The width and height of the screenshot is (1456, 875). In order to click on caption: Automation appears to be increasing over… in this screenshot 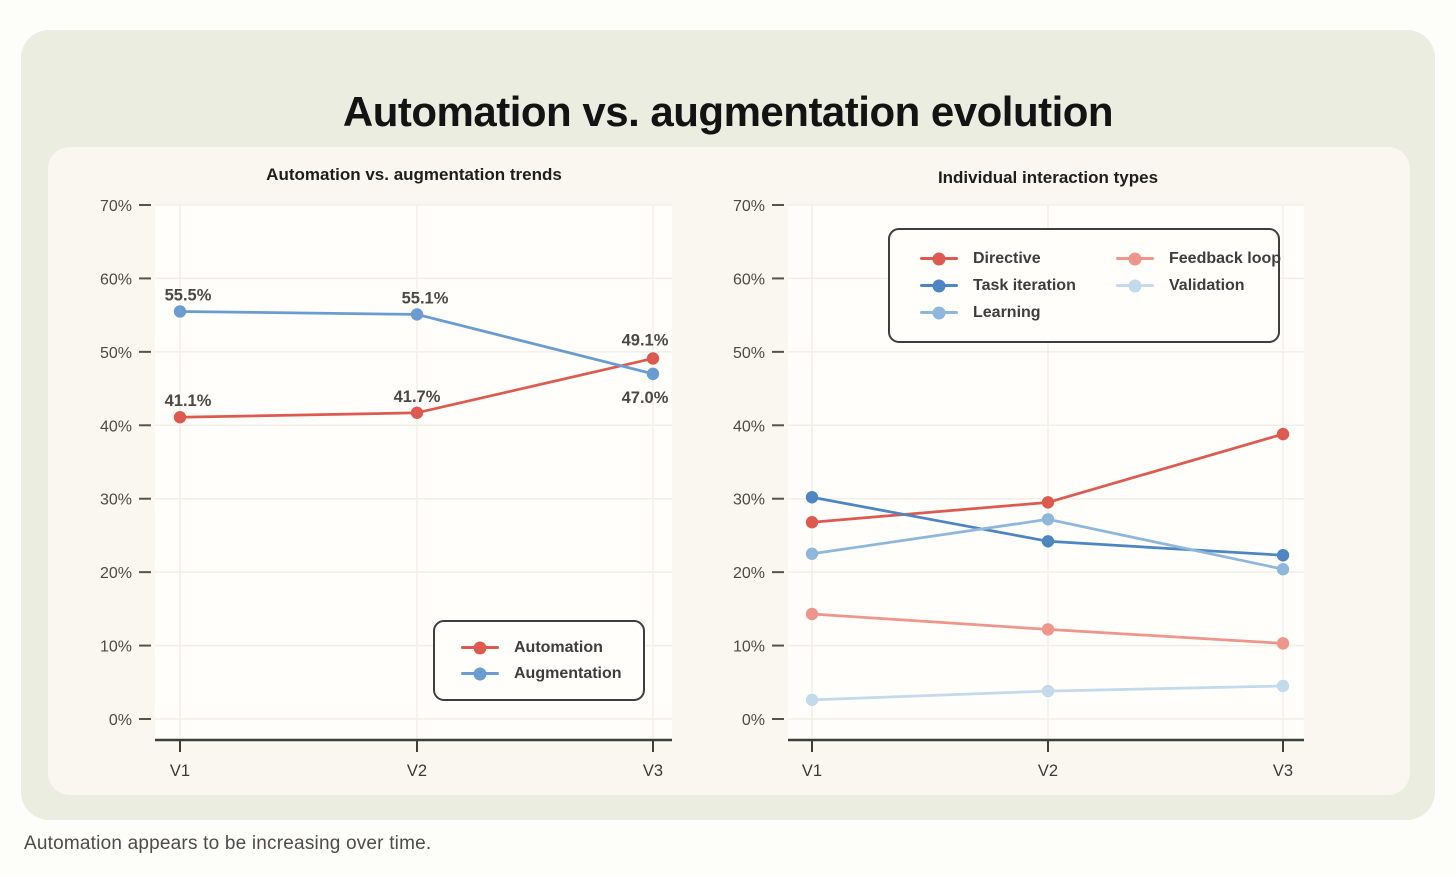, I will do `click(228, 843)`.